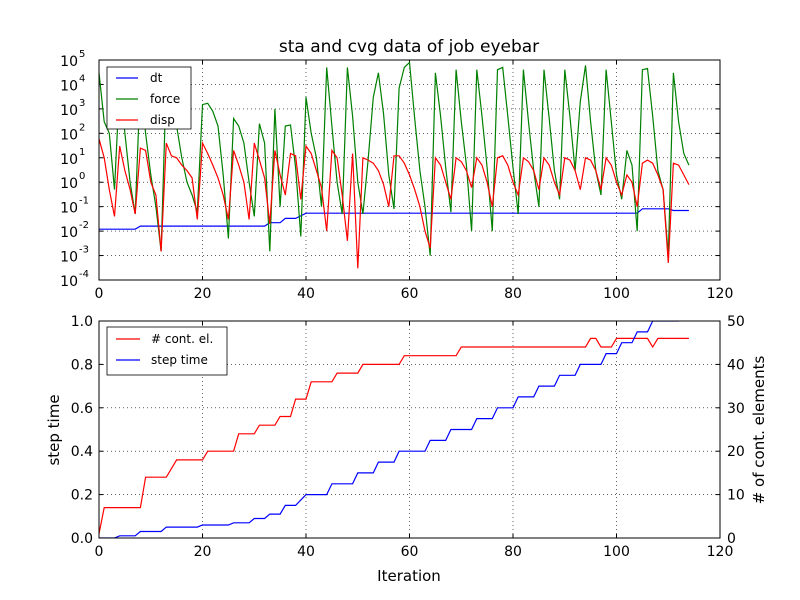 The height and width of the screenshot is (600, 800). I want to click on top-legend: dt force disp, so click(149, 98).